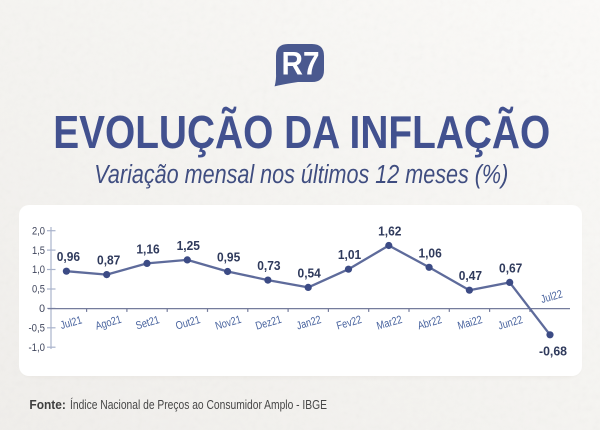  Describe the element at coordinates (301, 175) in the screenshot. I see `svg-text:Variação mensal nos últimos 12: Variação mensal nos últimos 12 meses (%)` at that location.